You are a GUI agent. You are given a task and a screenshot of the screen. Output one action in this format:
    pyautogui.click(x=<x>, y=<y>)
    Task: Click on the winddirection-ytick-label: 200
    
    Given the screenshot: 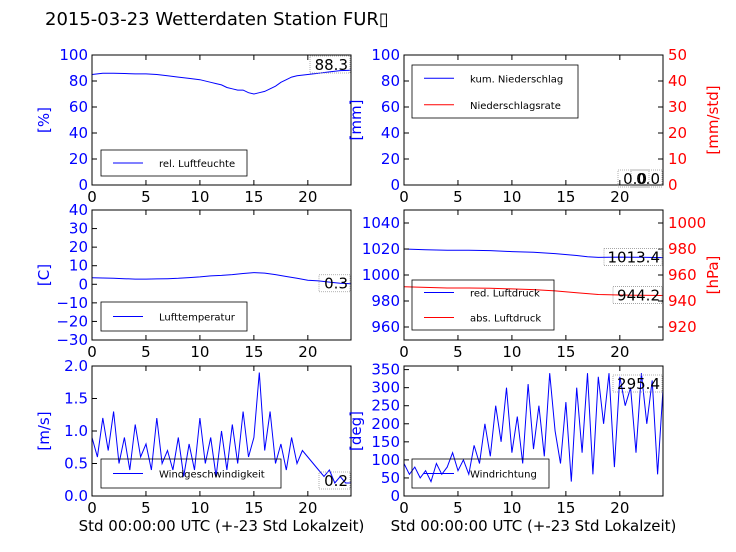 What is the action you would take?
    pyautogui.click(x=385, y=424)
    